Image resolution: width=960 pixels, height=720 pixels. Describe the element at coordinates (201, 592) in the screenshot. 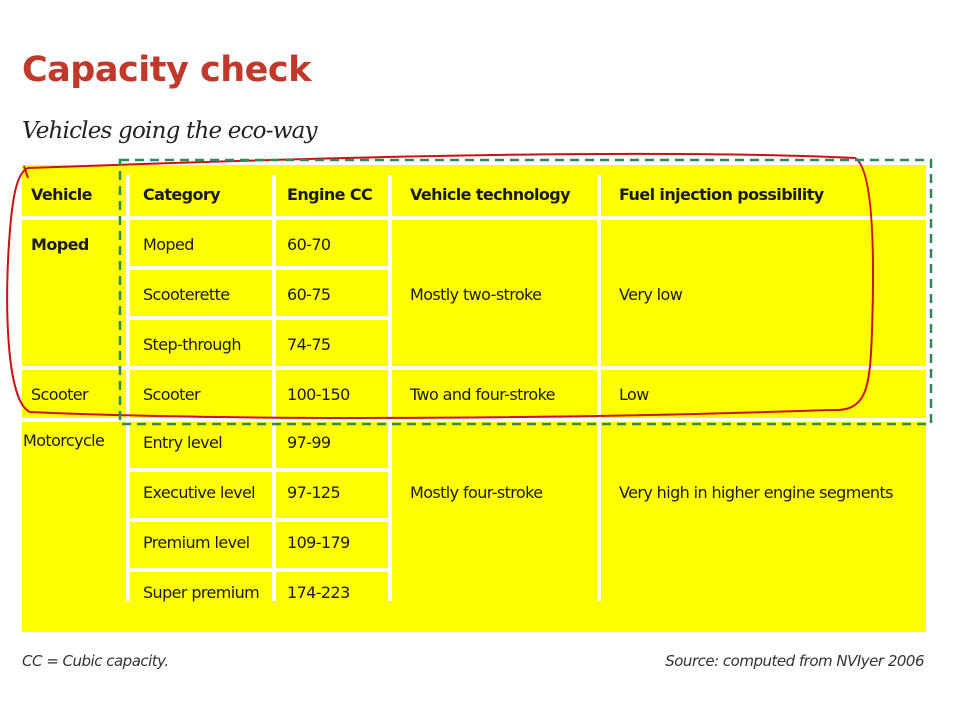

I see `category-cell: Super premium` at that location.